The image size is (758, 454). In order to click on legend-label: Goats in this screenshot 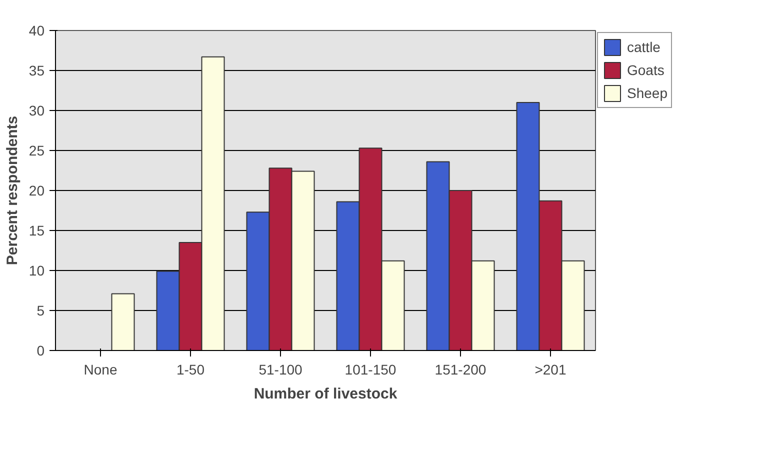, I will do `click(645, 70)`.